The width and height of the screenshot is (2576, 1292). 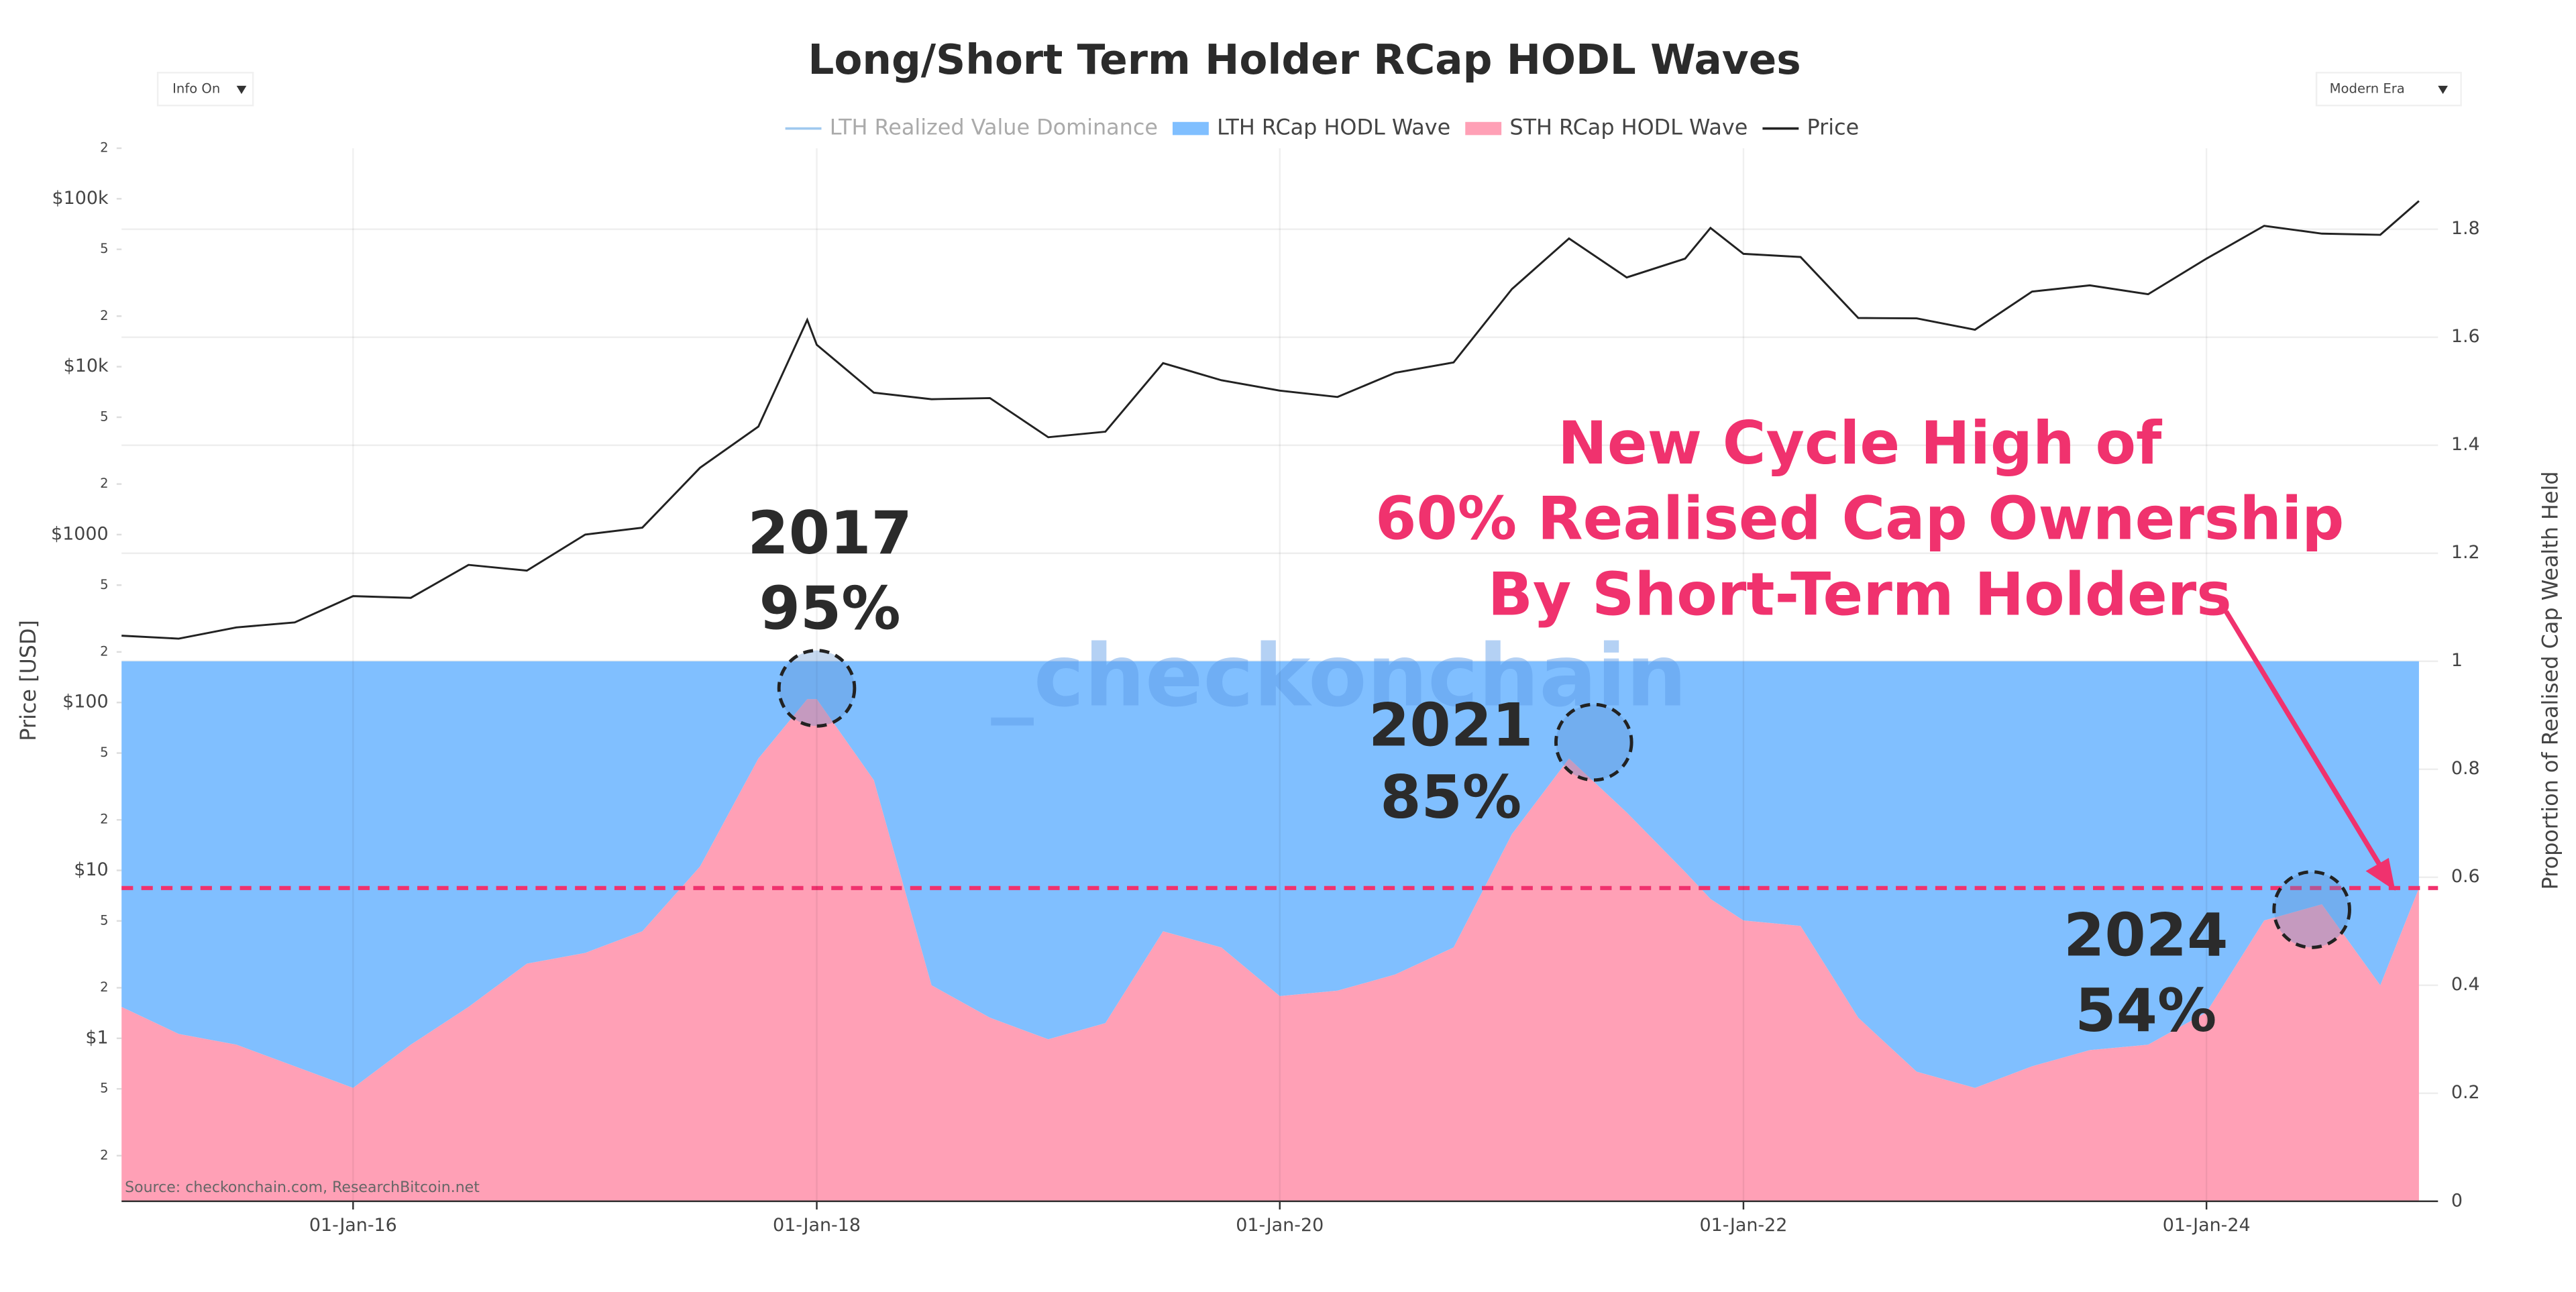 I want to click on y-tick-label: $100, so click(x=85, y=702).